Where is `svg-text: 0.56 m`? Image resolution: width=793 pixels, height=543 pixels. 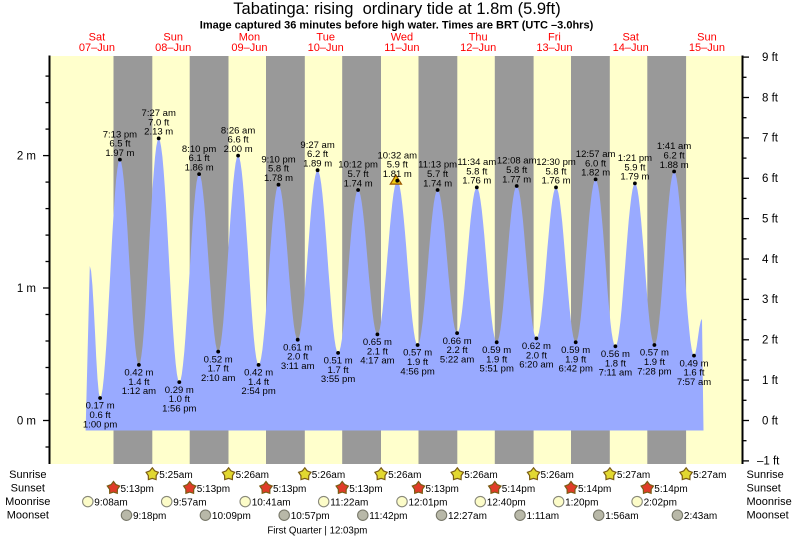
svg-text: 0.56 m is located at coordinates (615, 354).